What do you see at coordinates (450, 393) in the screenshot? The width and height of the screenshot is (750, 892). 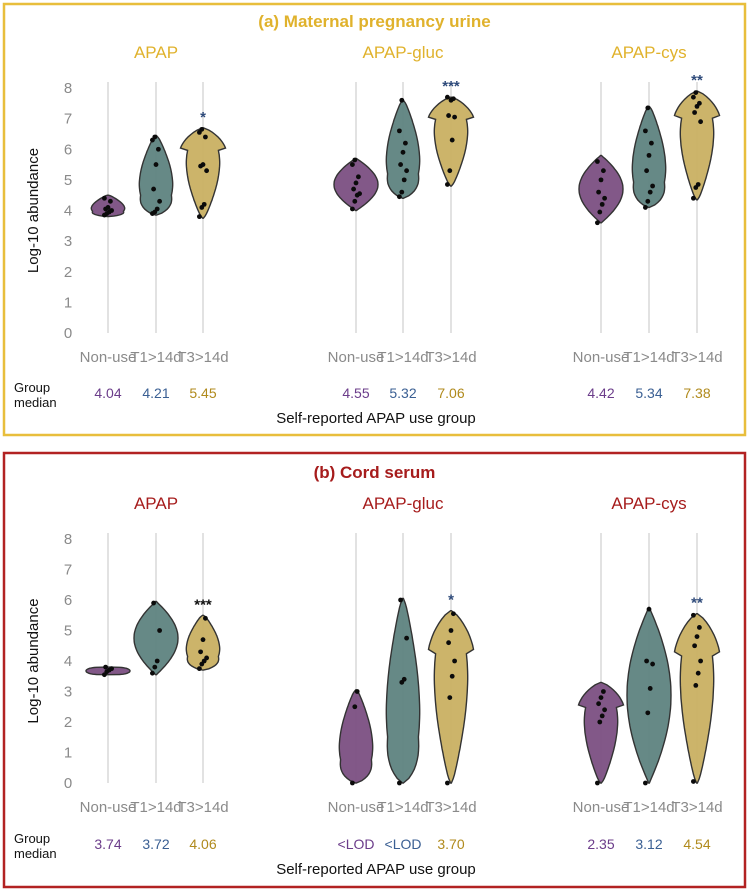 I see `median-value: 7.06` at bounding box center [450, 393].